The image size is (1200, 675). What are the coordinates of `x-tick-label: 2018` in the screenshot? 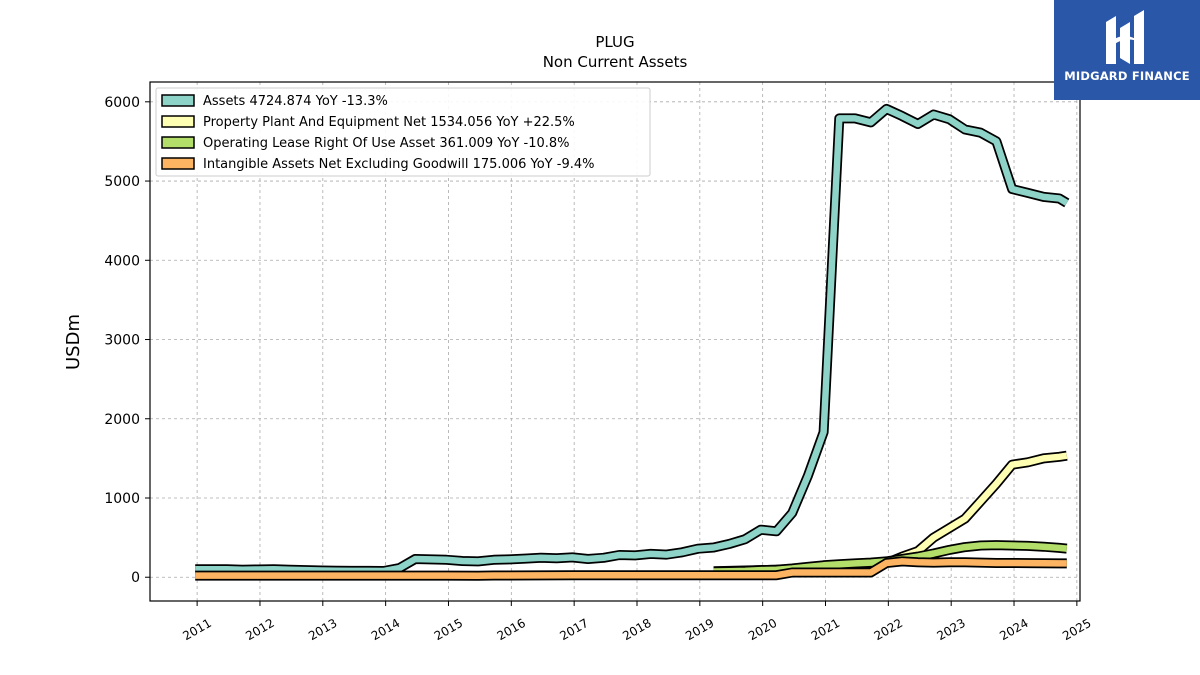 It's located at (636, 629).